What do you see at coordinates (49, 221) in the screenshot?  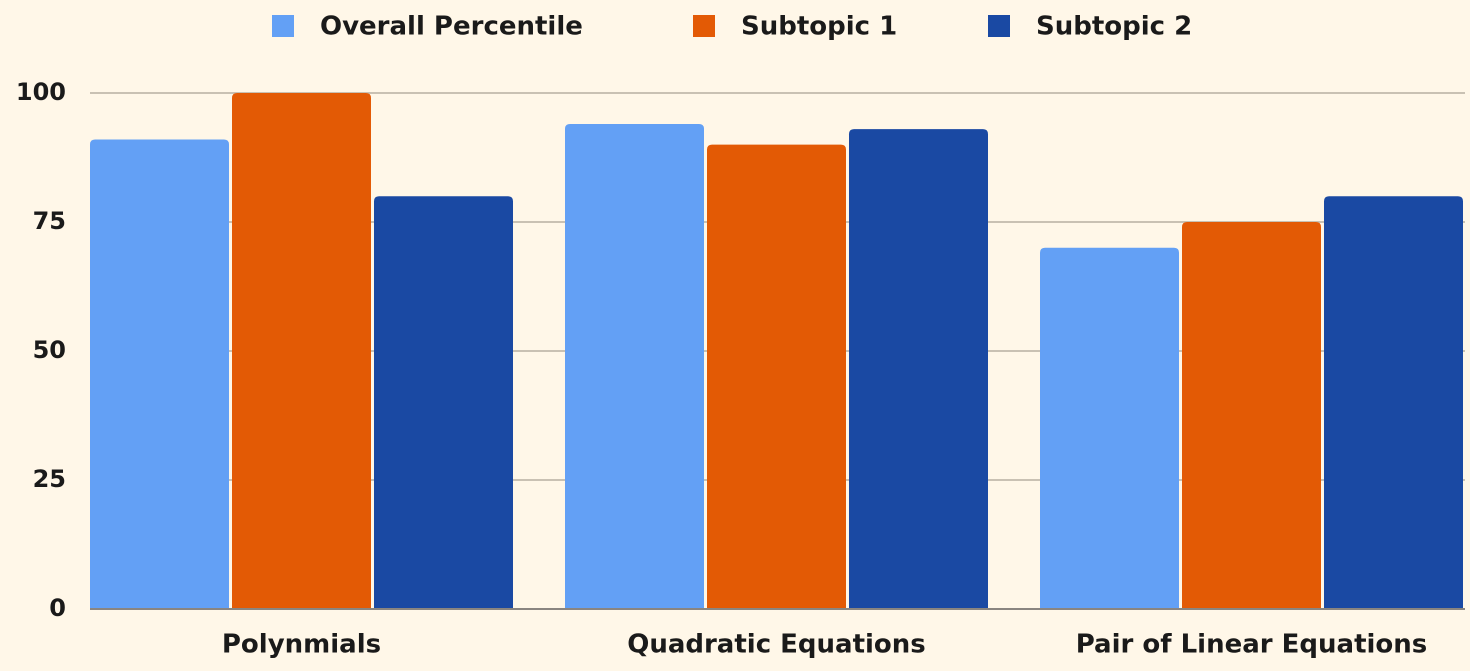 I see `y-tick-label: 75` at bounding box center [49, 221].